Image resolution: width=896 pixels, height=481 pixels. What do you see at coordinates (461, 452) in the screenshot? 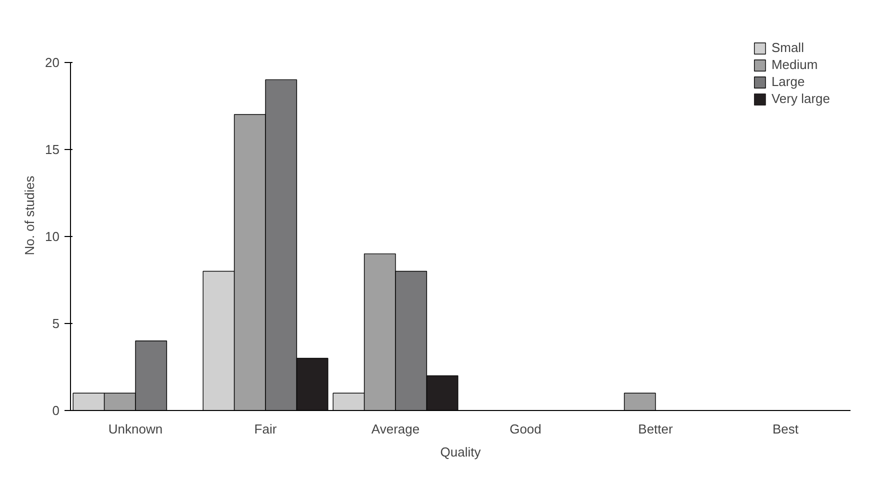
I see `x-axis-title: Quality` at bounding box center [461, 452].